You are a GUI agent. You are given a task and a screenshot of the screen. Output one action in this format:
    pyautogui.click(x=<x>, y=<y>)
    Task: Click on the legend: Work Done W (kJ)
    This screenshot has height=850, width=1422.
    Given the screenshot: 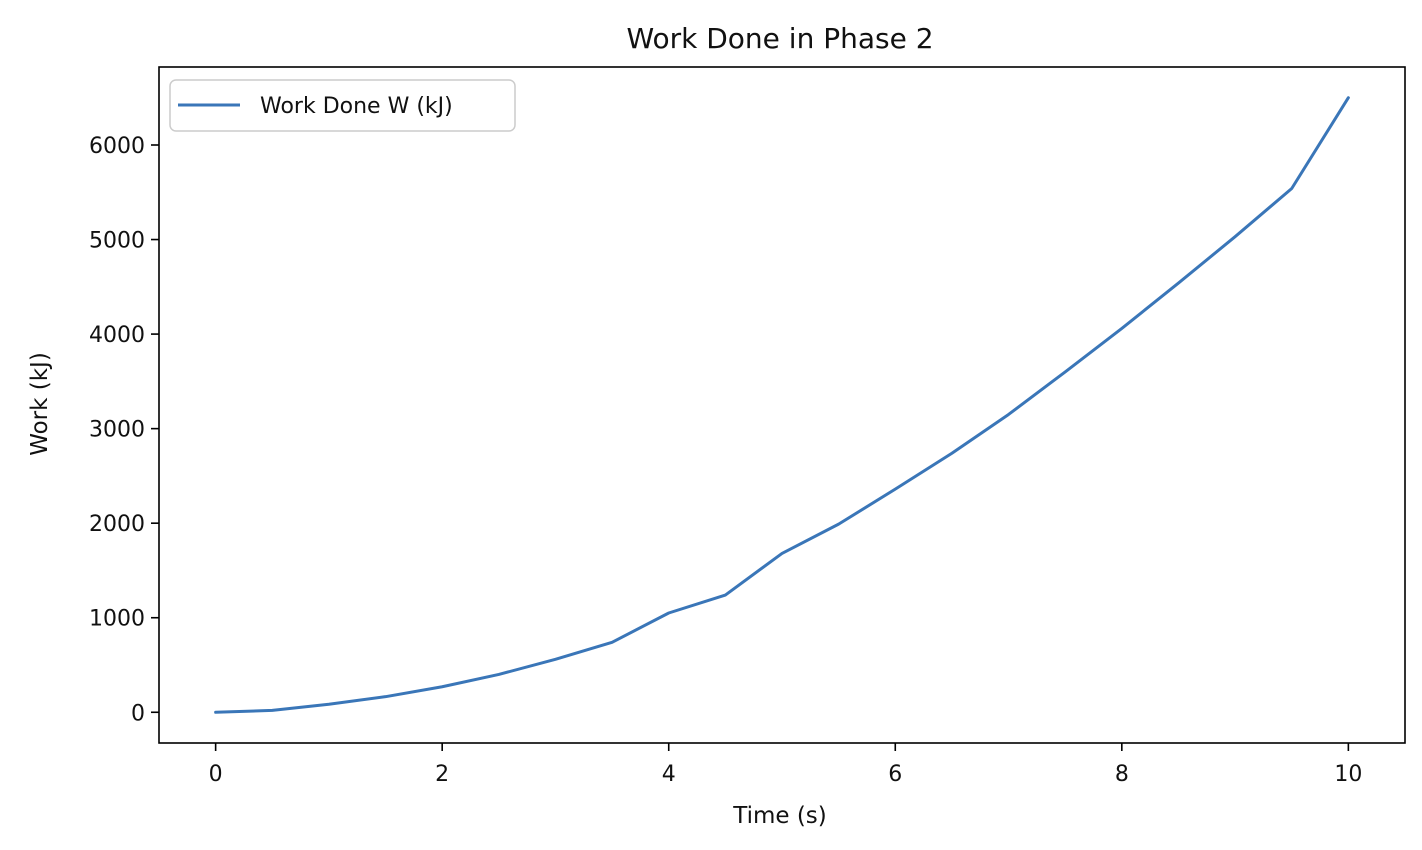 What is the action you would take?
    pyautogui.click(x=342, y=105)
    